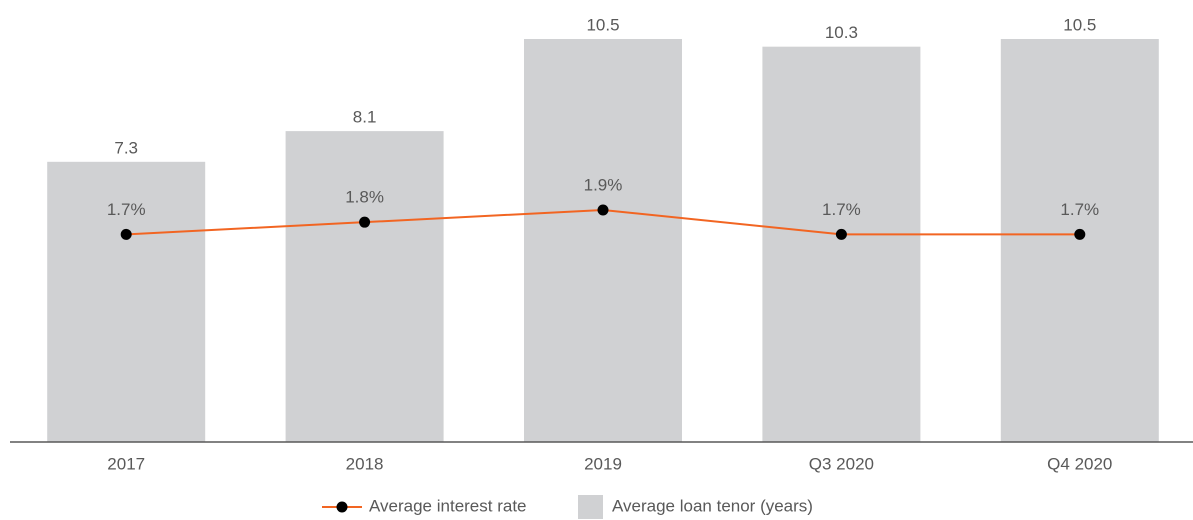 Image resolution: width=1193 pixels, height=520 pixels. Describe the element at coordinates (841, 32) in the screenshot. I see `bar-value-label: 10.3` at that location.